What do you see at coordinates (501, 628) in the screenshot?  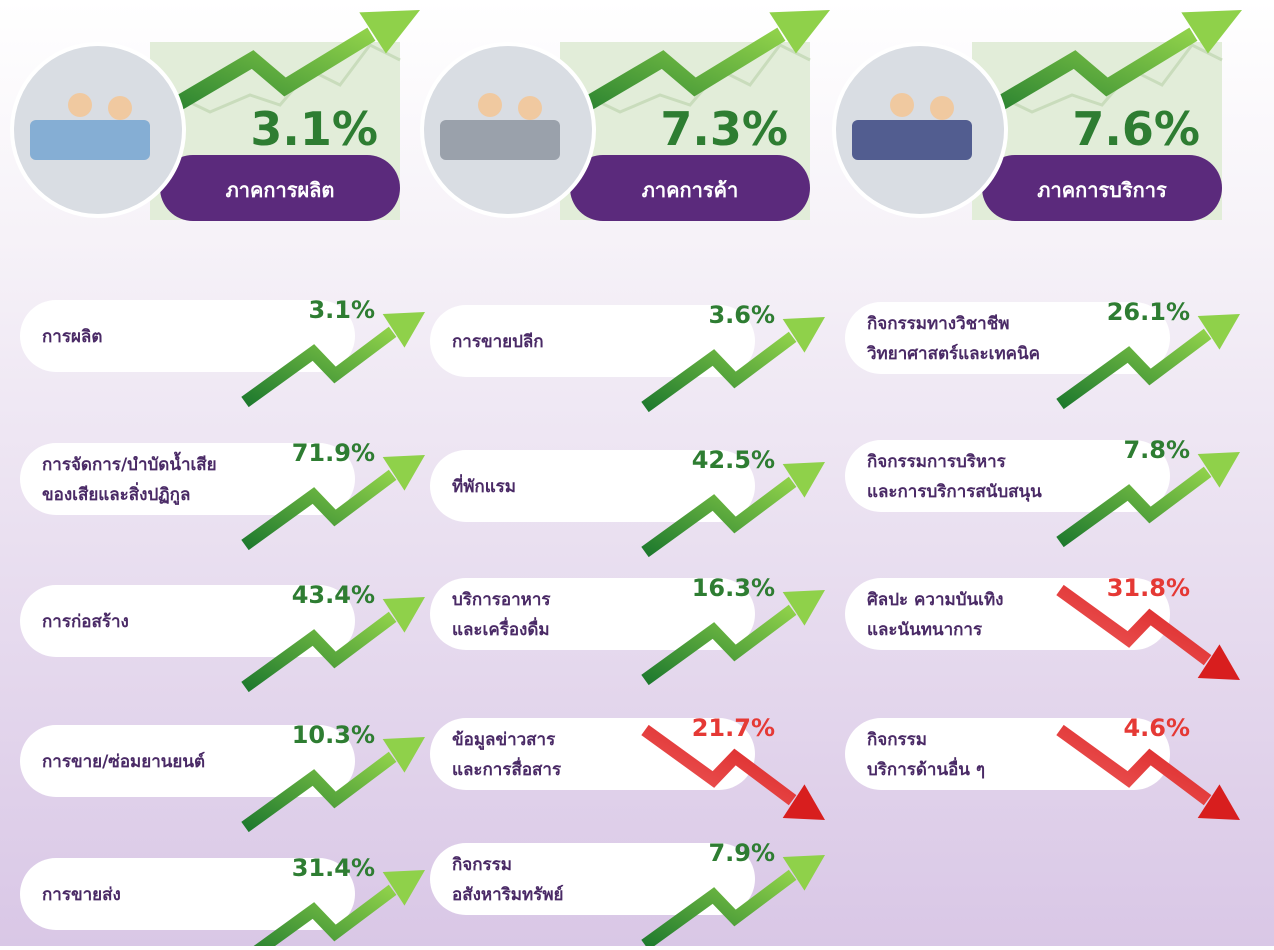 I see `item-label: และเครื่องดื่ม` at bounding box center [501, 628].